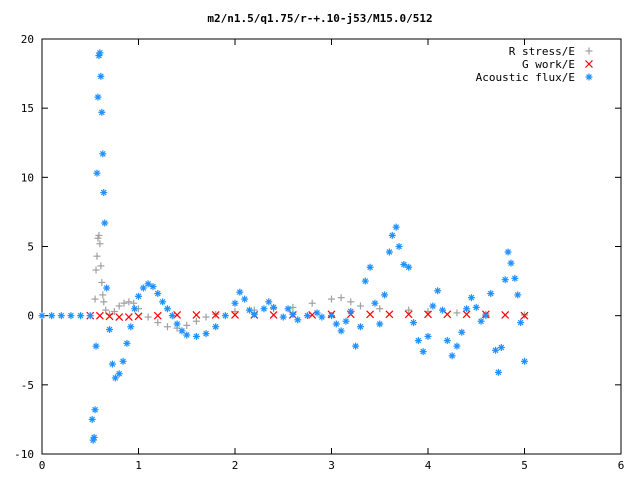 Image resolution: width=640 pixels, height=480 pixels. Describe the element at coordinates (30, 316) in the screenshot. I see `y-tick-label: 0` at that location.